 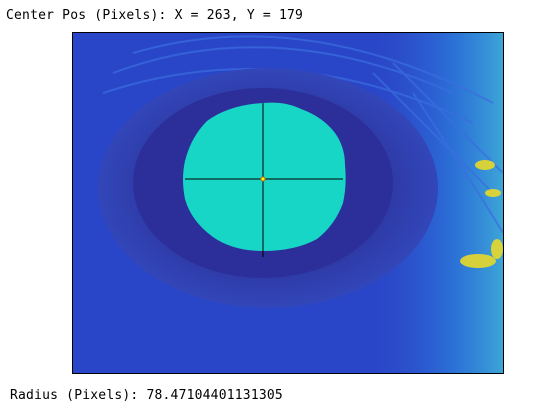 I want to click on pupil-region, so click(x=264, y=176).